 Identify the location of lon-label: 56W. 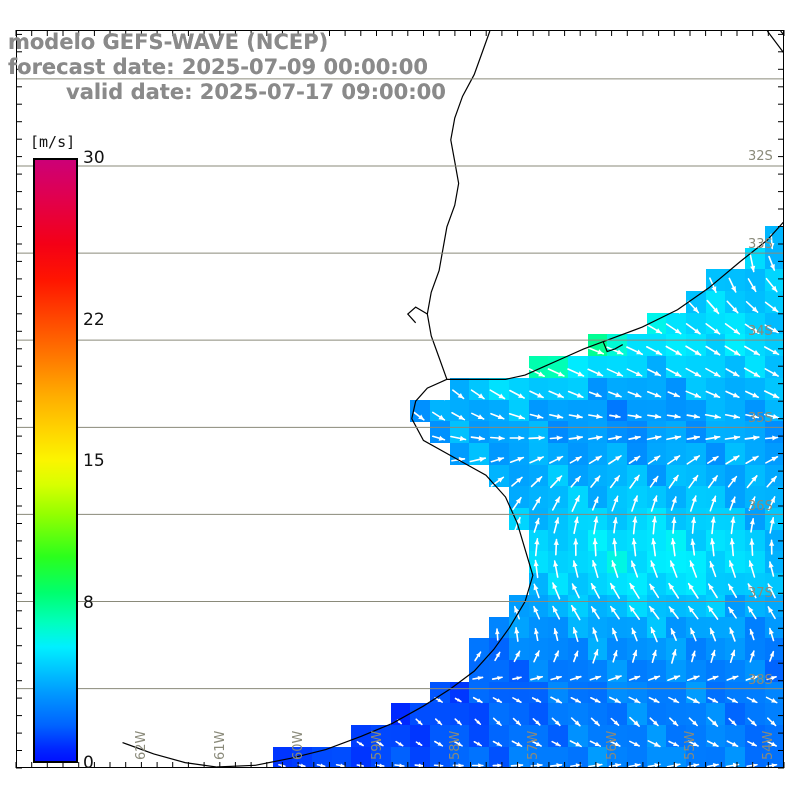
(612, 745).